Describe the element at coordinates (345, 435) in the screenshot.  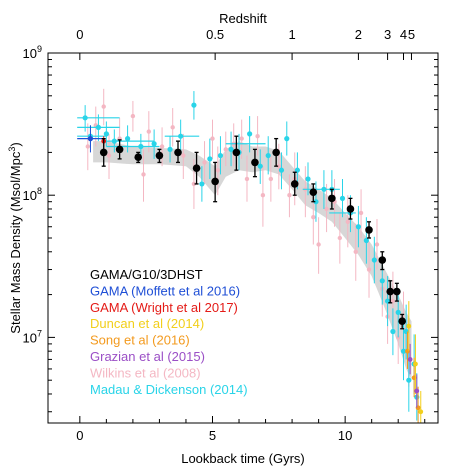
I see `x-tick-label-2: 10` at that location.